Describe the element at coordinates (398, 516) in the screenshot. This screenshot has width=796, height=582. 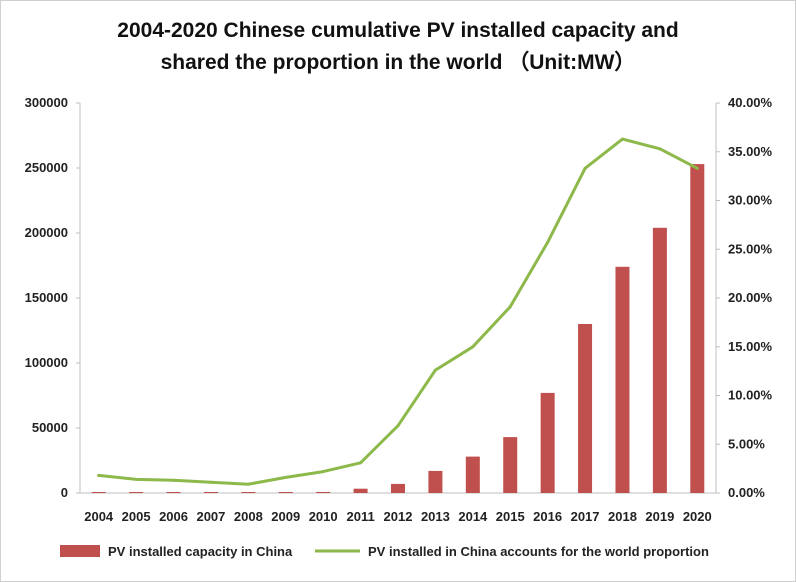
I see `x-tick-label: 2012` at that location.